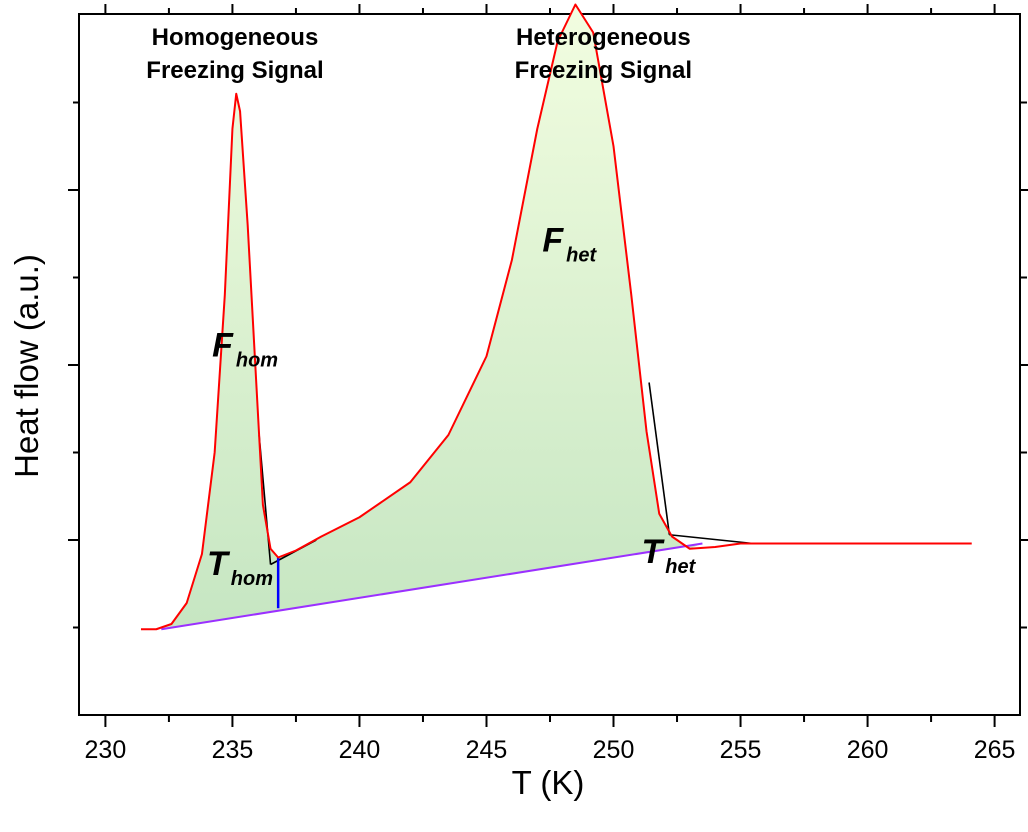 The height and width of the screenshot is (832, 1028). I want to click on x-axis-title: T (K), so click(548, 782).